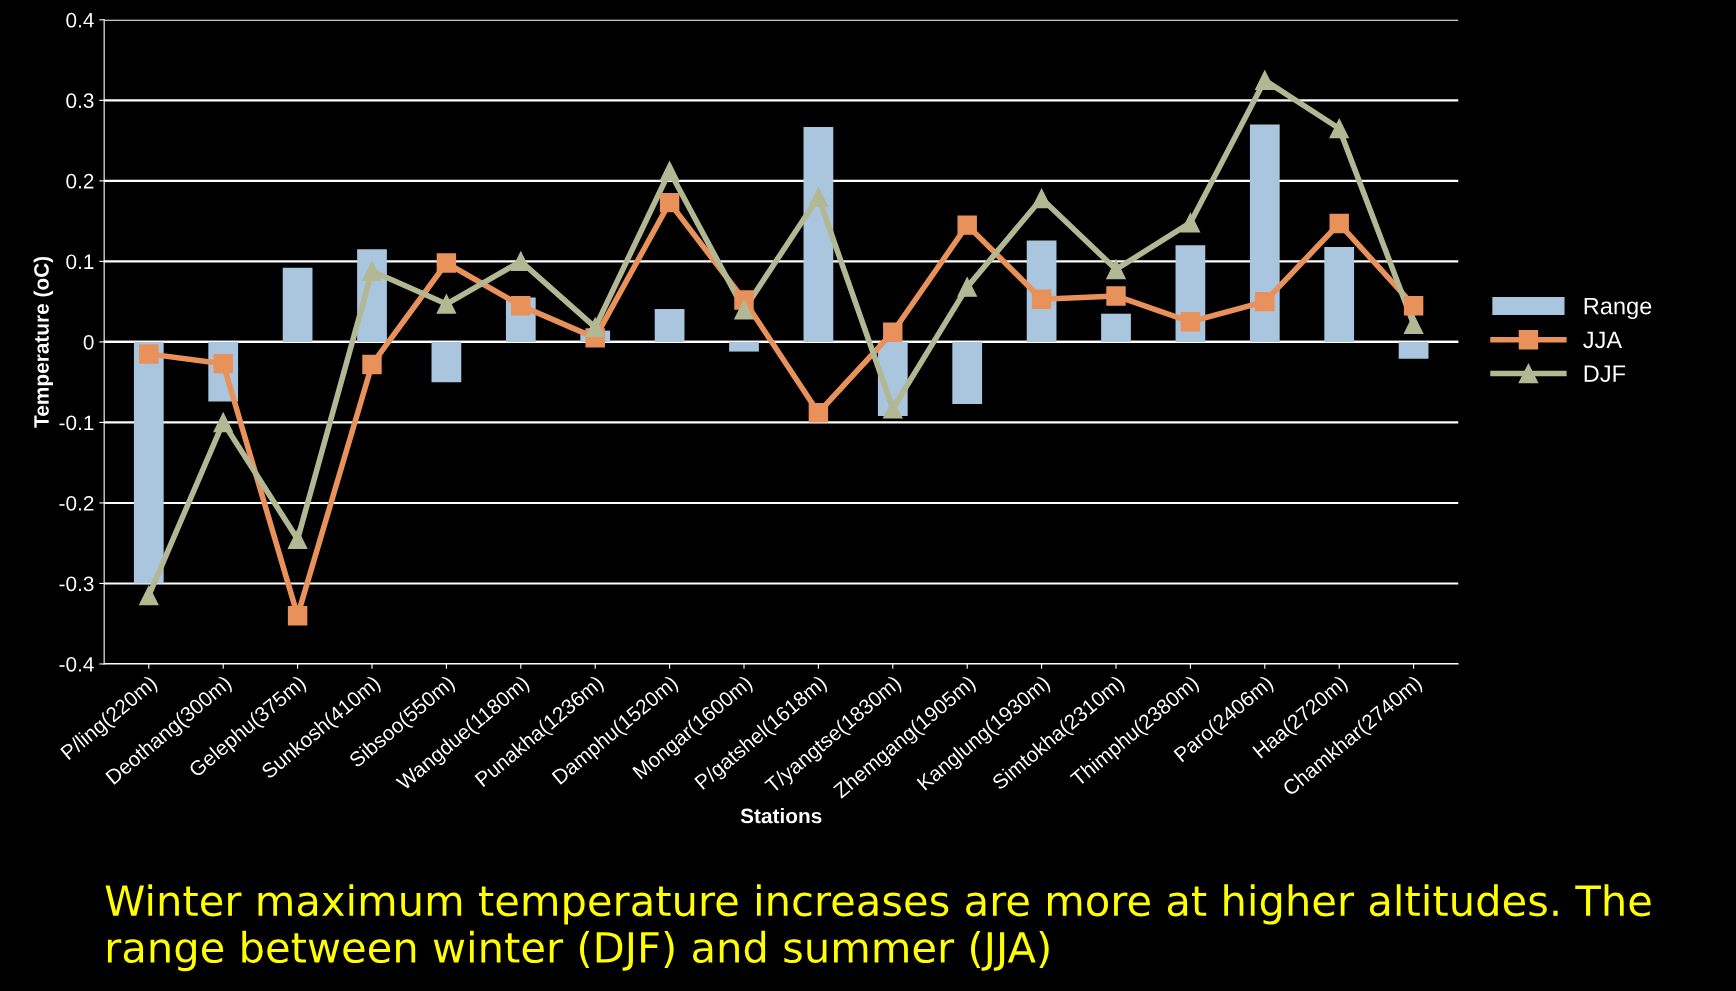 This screenshot has height=991, width=1736. I want to click on legend-label: DJF, so click(1605, 374).